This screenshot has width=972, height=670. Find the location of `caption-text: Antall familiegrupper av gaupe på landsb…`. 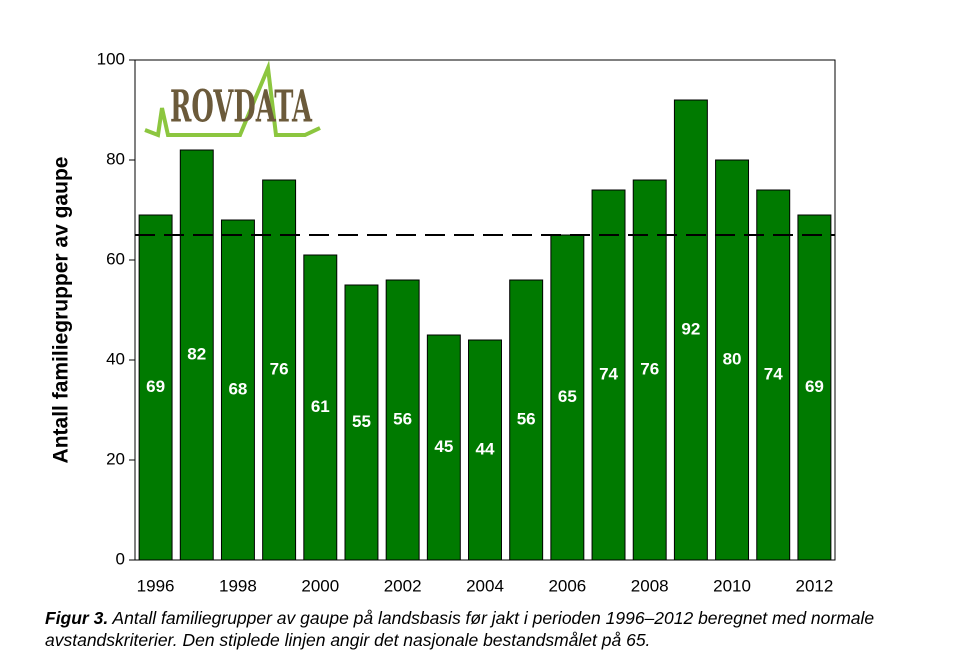

caption-text: Antall familiegrupper av gaupe på landsb… is located at coordinates (460, 629).